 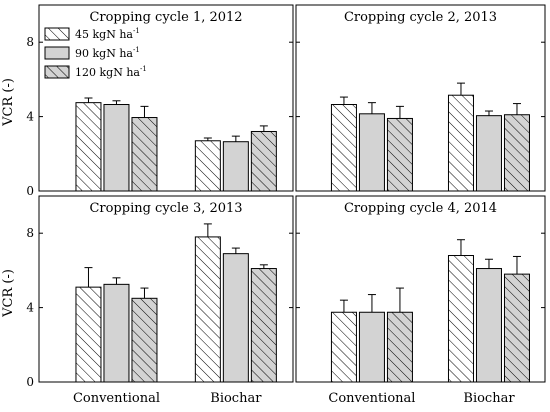 I want to click on legend-label: 90 kgN ha-1, so click(x=107, y=53).